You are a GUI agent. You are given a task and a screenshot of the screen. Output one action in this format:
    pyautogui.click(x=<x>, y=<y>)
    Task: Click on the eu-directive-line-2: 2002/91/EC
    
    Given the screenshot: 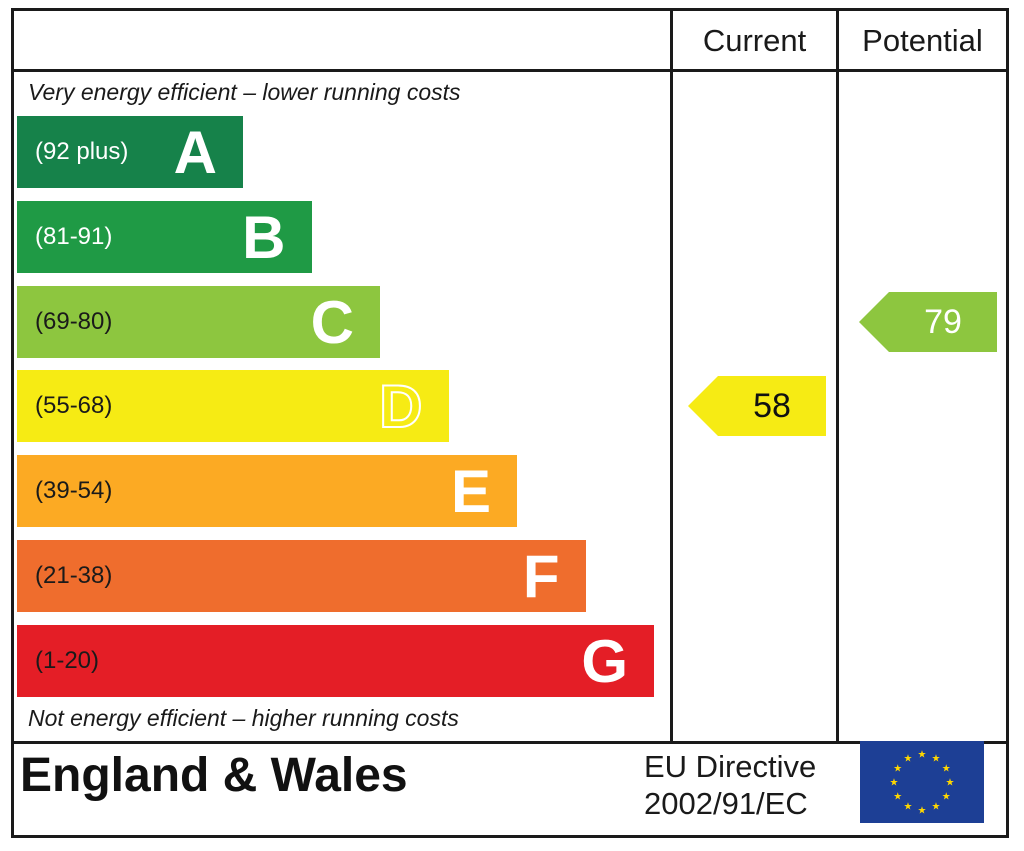 What is the action you would take?
    pyautogui.click(x=726, y=803)
    